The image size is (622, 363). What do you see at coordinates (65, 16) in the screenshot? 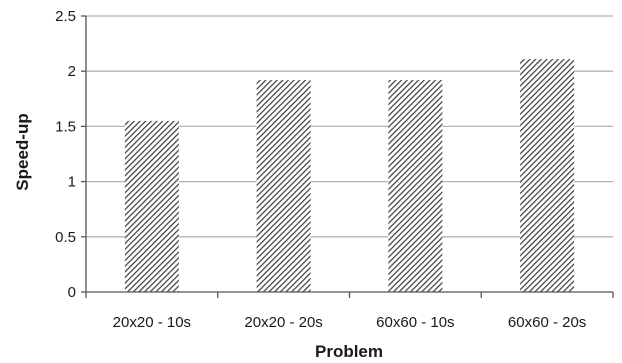
I see `y-tick-label: 2.5` at bounding box center [65, 16].